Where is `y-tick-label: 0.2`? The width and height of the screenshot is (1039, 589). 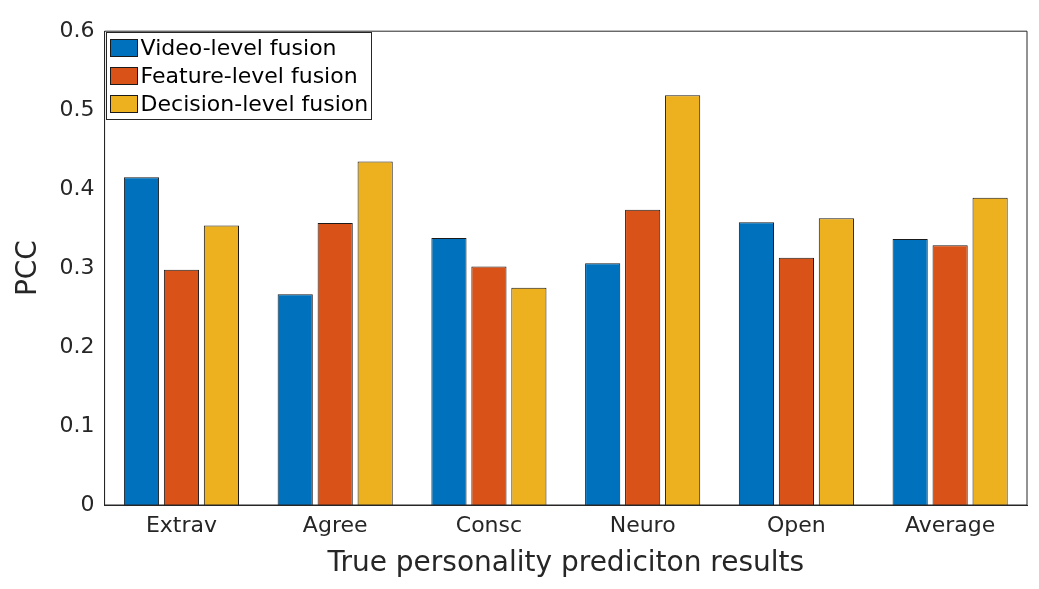 y-tick-label: 0.2 is located at coordinates (77, 345).